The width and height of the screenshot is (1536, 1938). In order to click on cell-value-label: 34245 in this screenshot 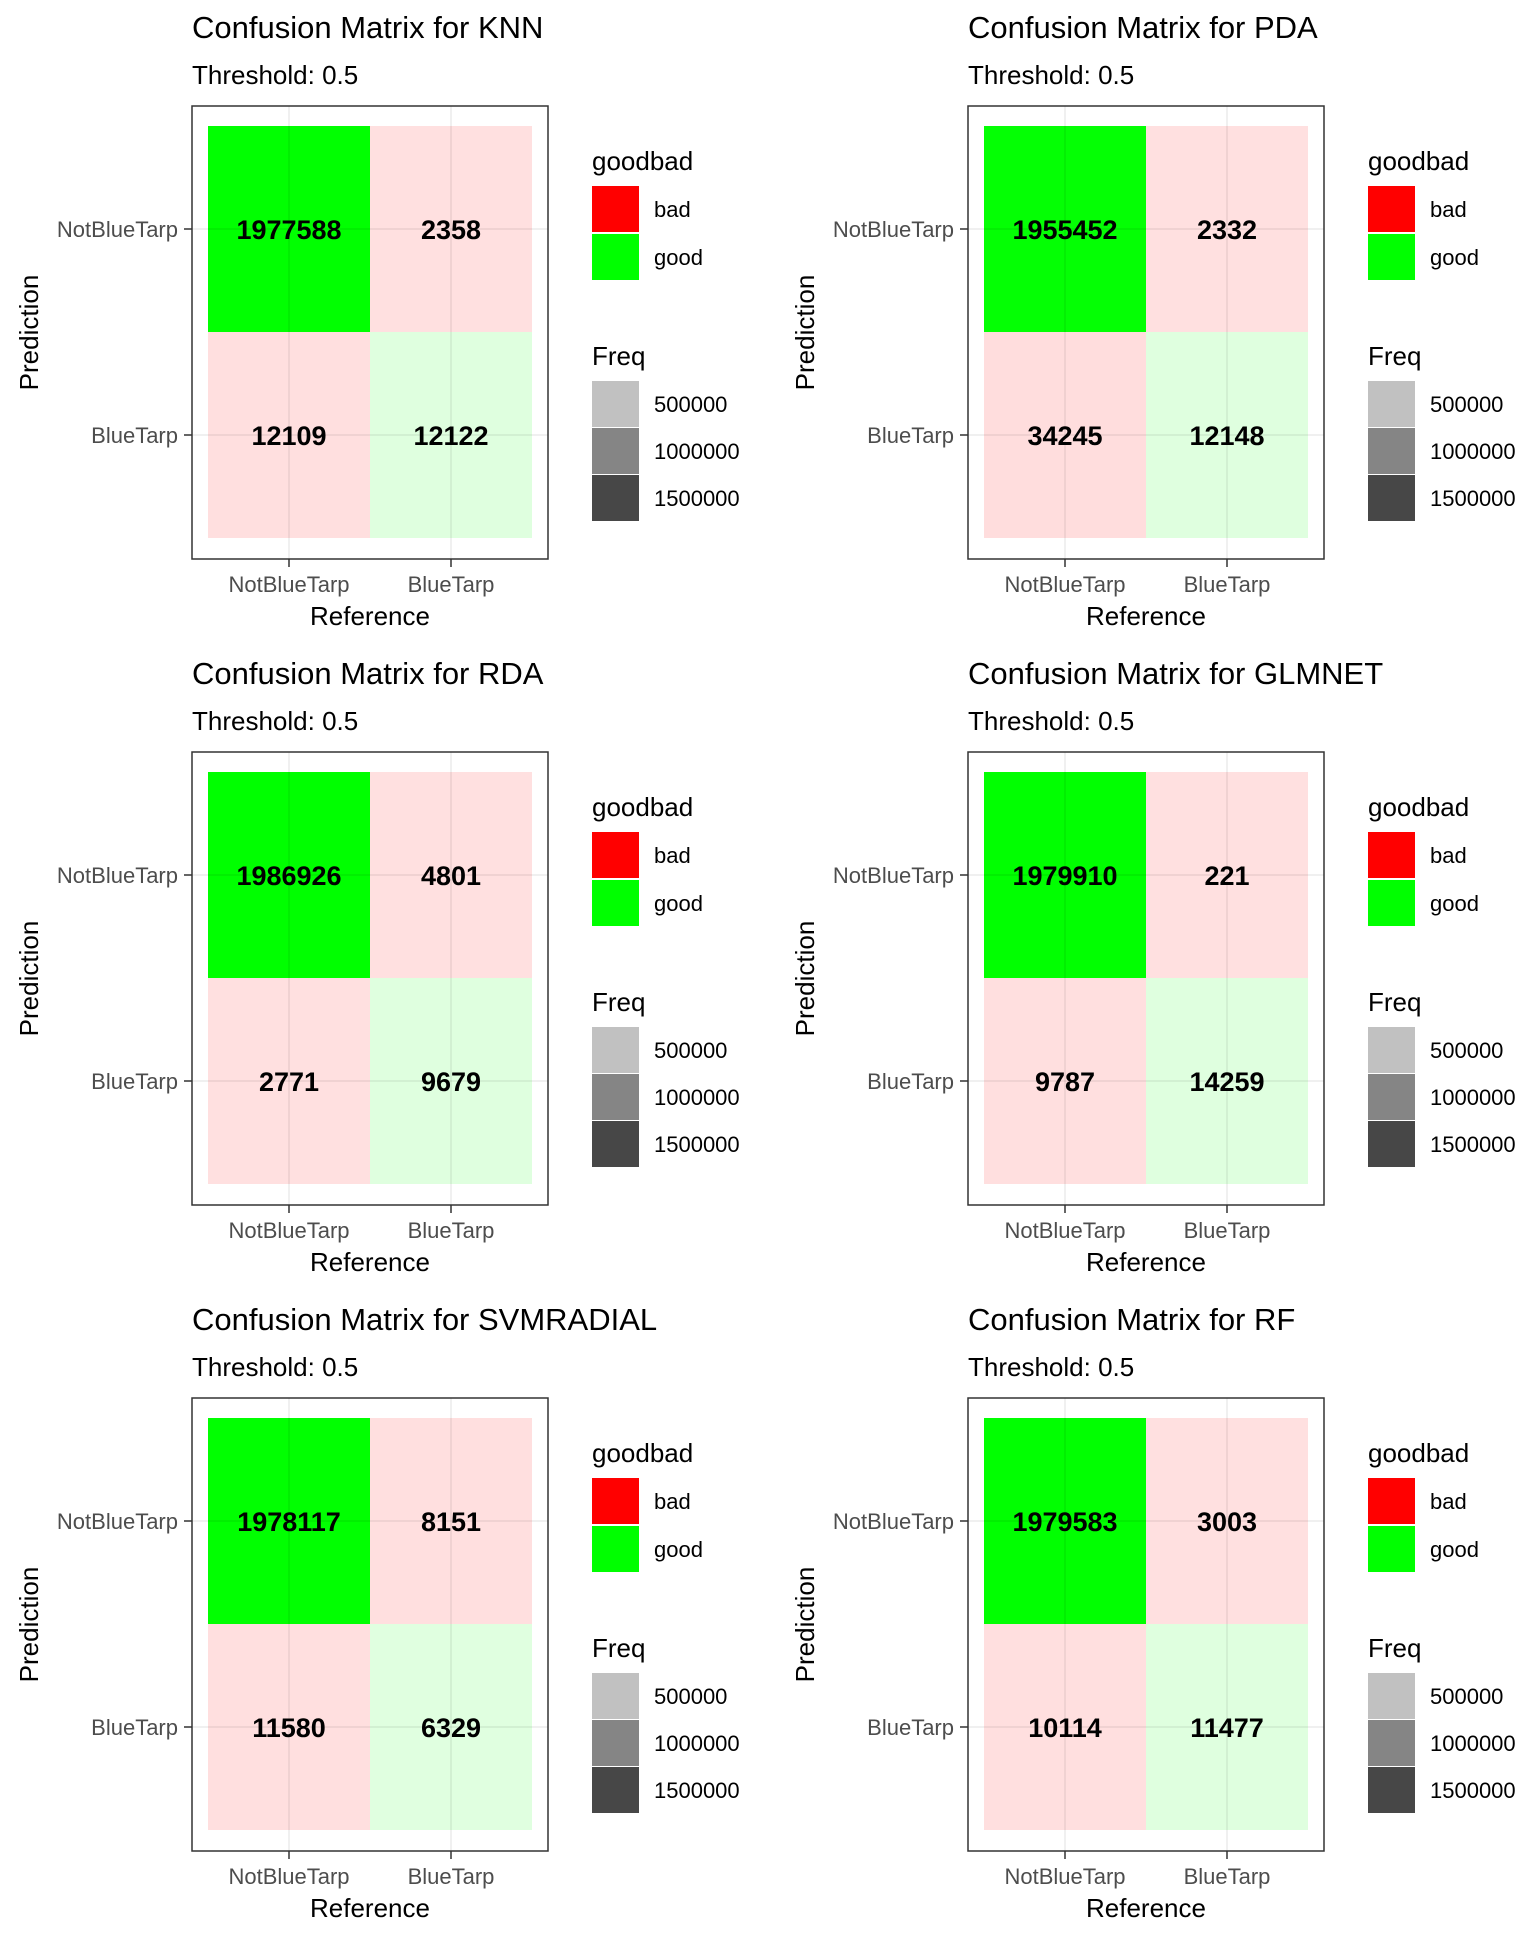, I will do `click(1064, 436)`.